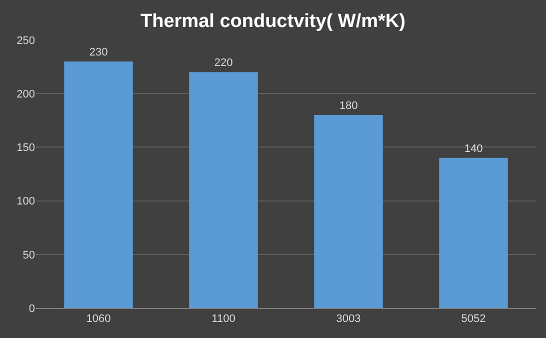 The width and height of the screenshot is (546, 338). What do you see at coordinates (25, 40) in the screenshot?
I see `y-tick-label: 250` at bounding box center [25, 40].